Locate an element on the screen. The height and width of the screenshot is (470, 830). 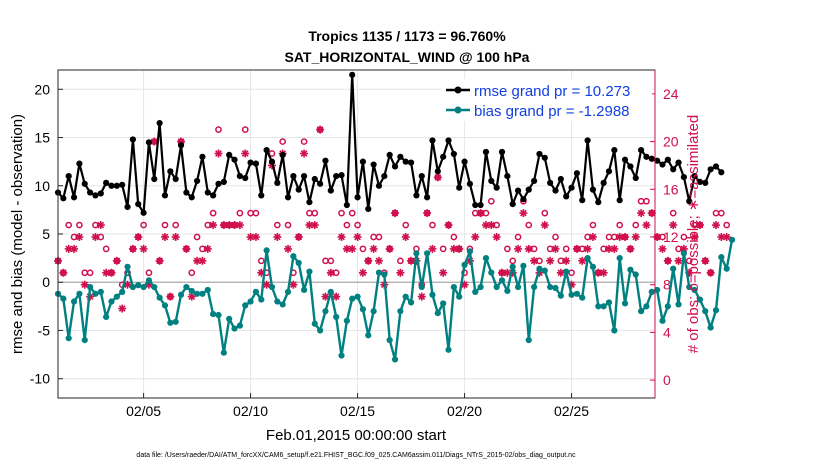
legend-rmse-marker is located at coordinates (458, 90).